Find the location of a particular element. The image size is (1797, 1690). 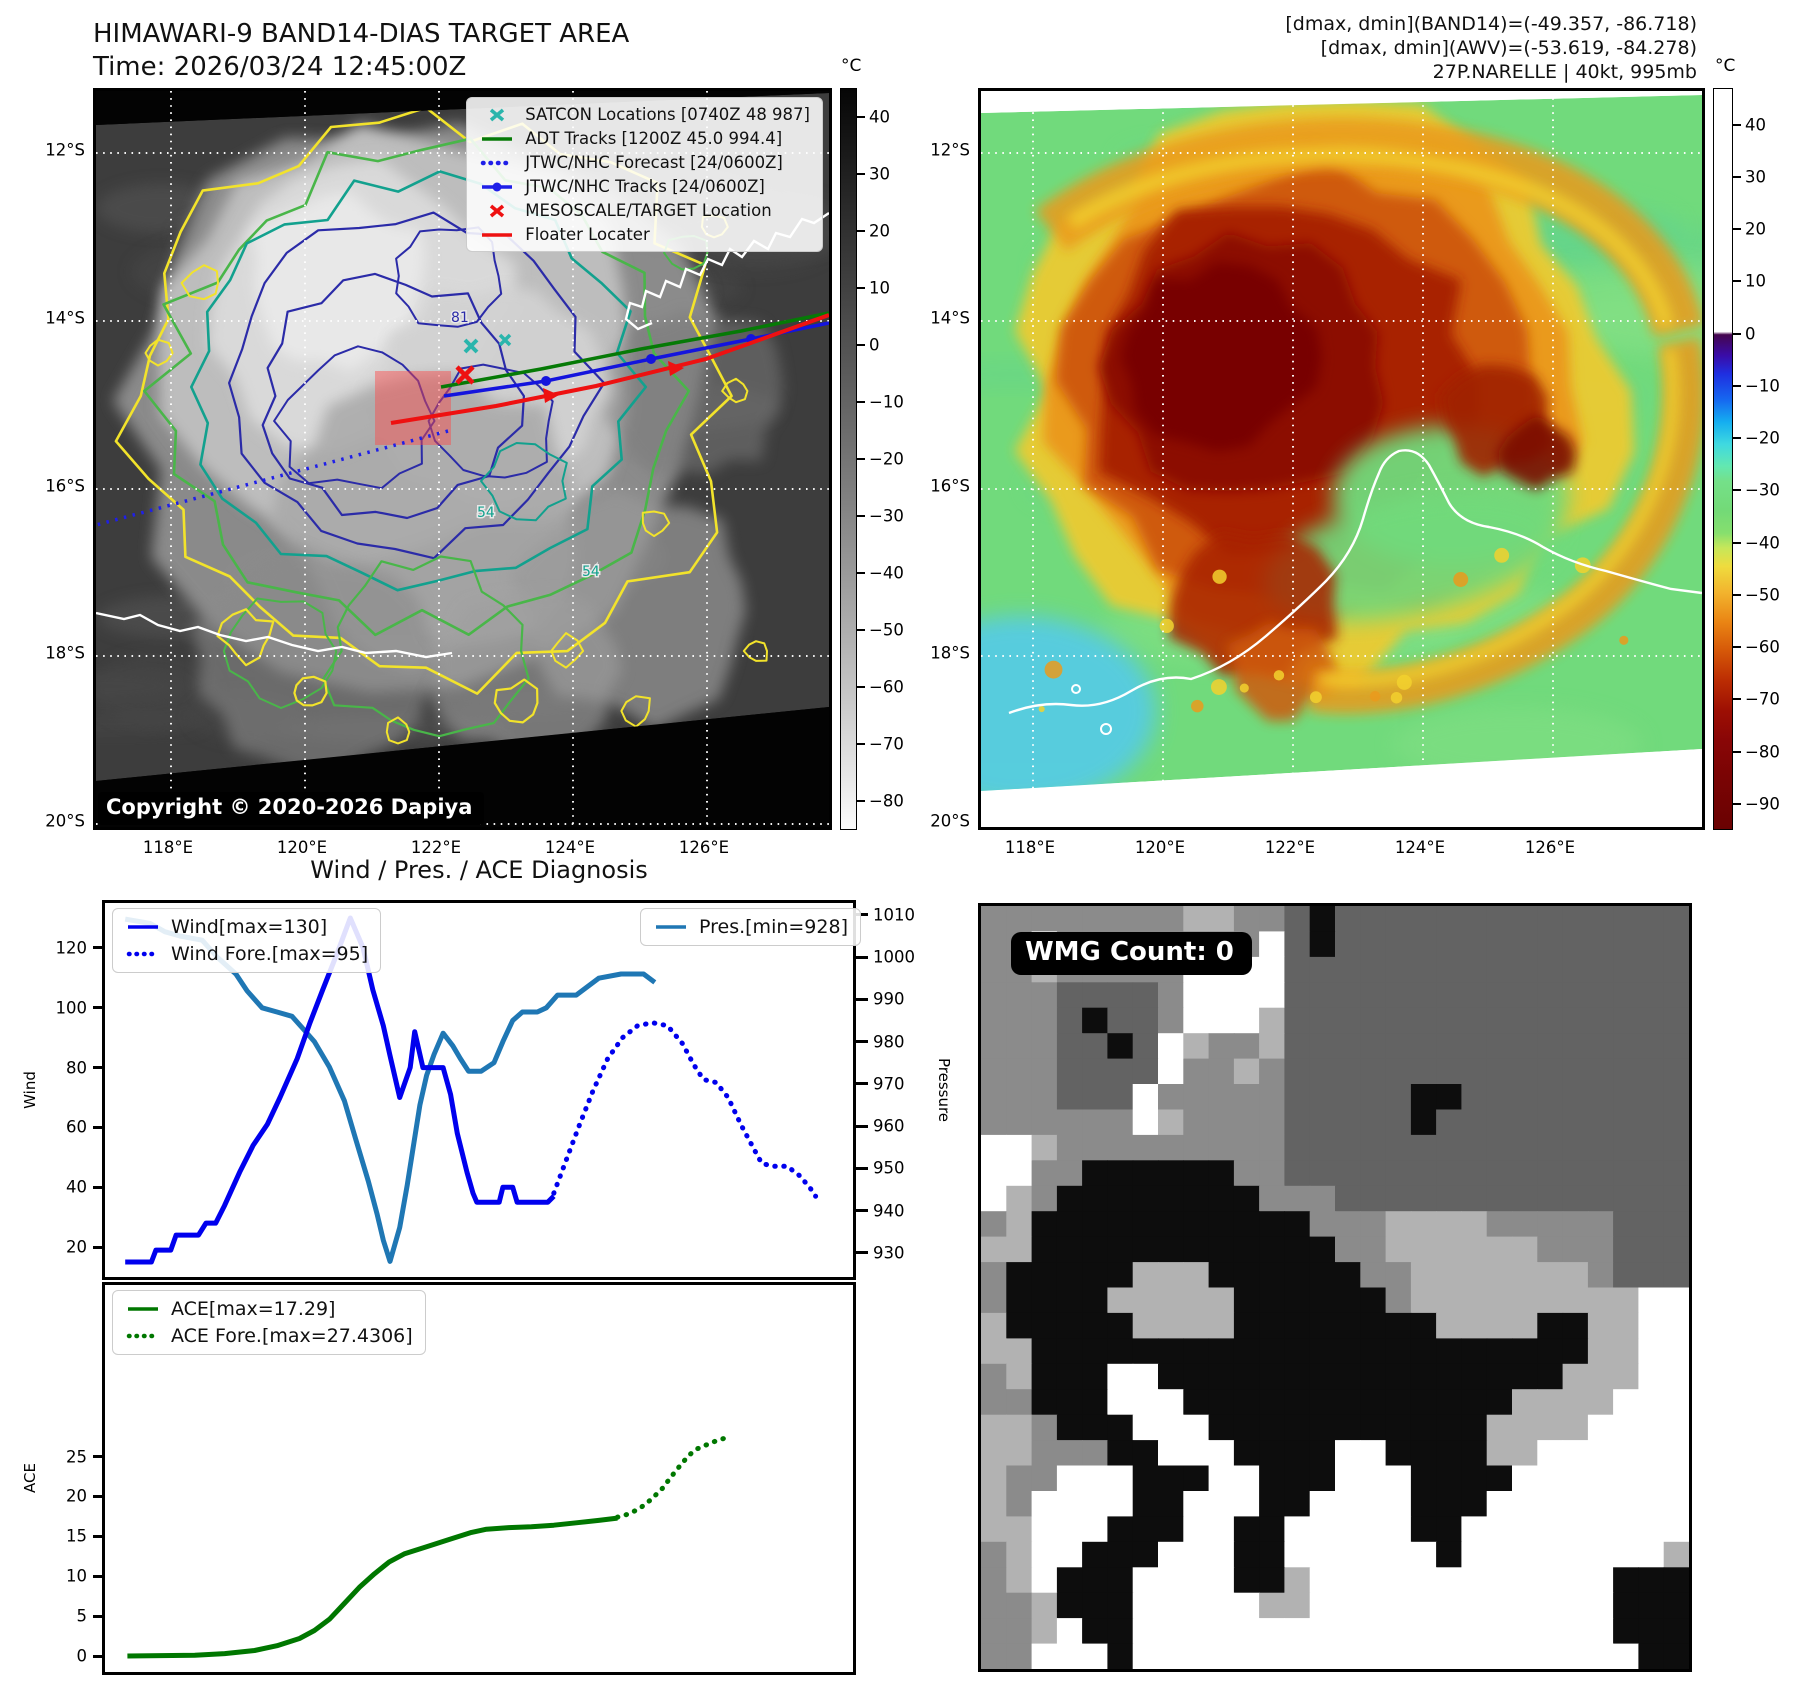

storm-id-intensity: 27P.NARELLE | 40kt, 995mb is located at coordinates (1564, 72).